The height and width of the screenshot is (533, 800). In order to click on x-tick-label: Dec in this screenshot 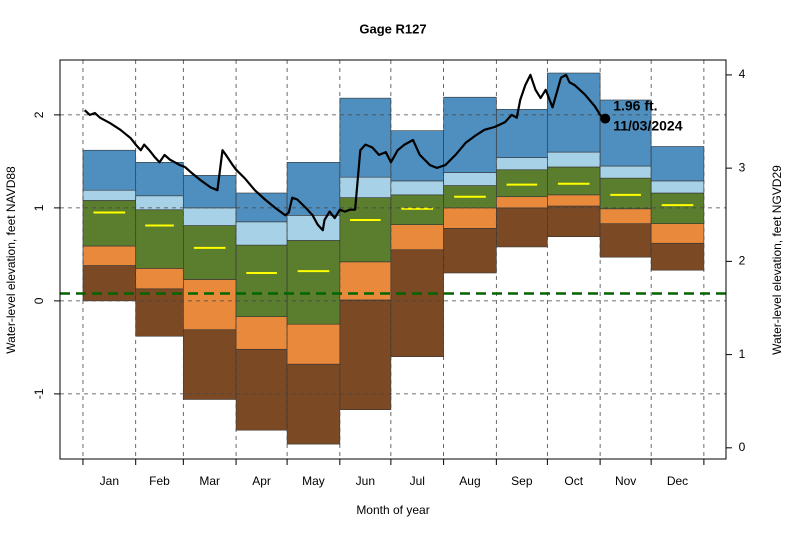, I will do `click(677, 481)`.